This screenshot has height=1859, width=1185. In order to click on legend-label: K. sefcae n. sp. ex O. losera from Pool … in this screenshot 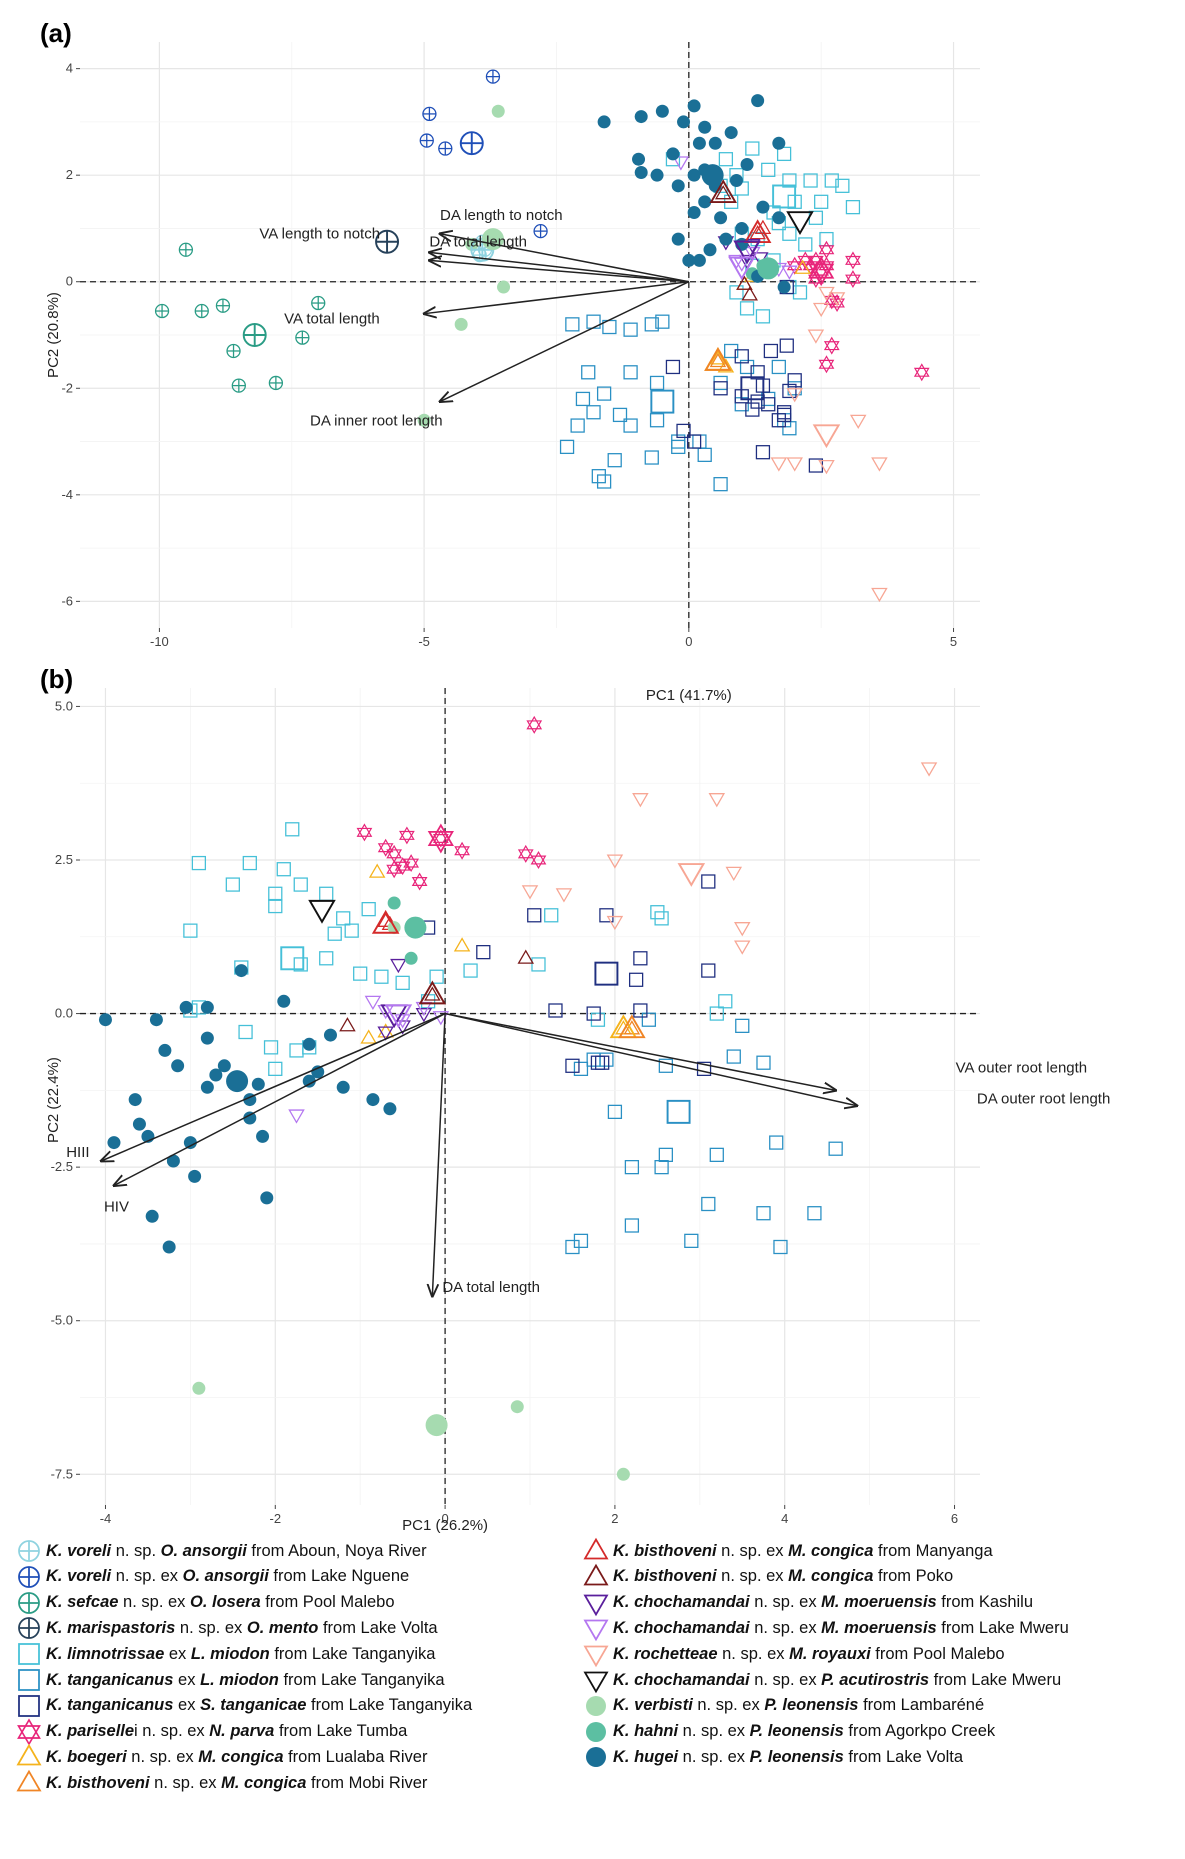, I will do `click(220, 1602)`.